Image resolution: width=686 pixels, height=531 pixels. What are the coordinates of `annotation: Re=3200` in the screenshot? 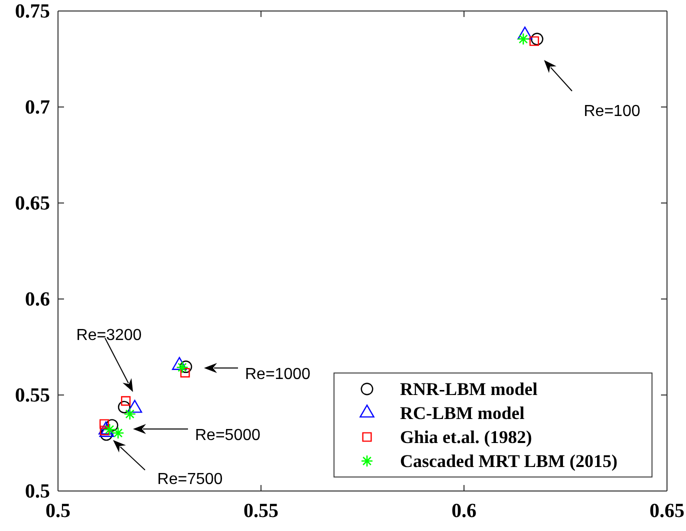 It's located at (109, 335).